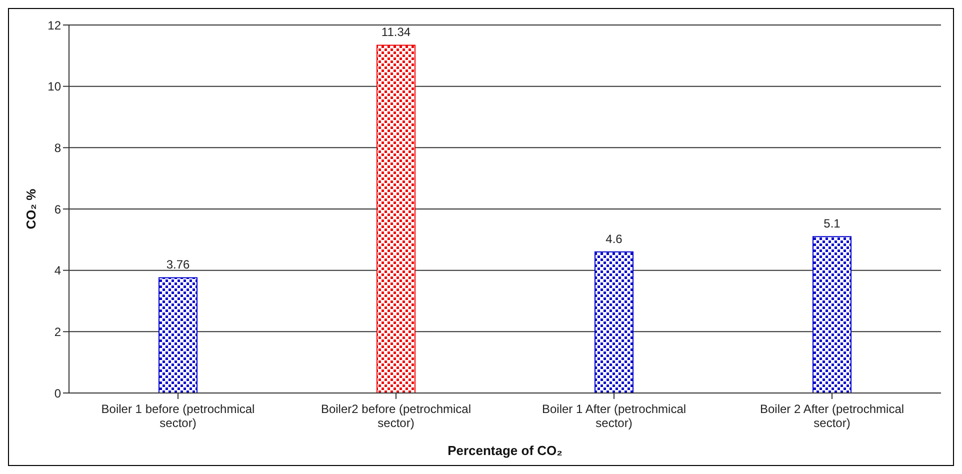 Image resolution: width=962 pixels, height=474 pixels. I want to click on data-label: 11.34, so click(396, 32).